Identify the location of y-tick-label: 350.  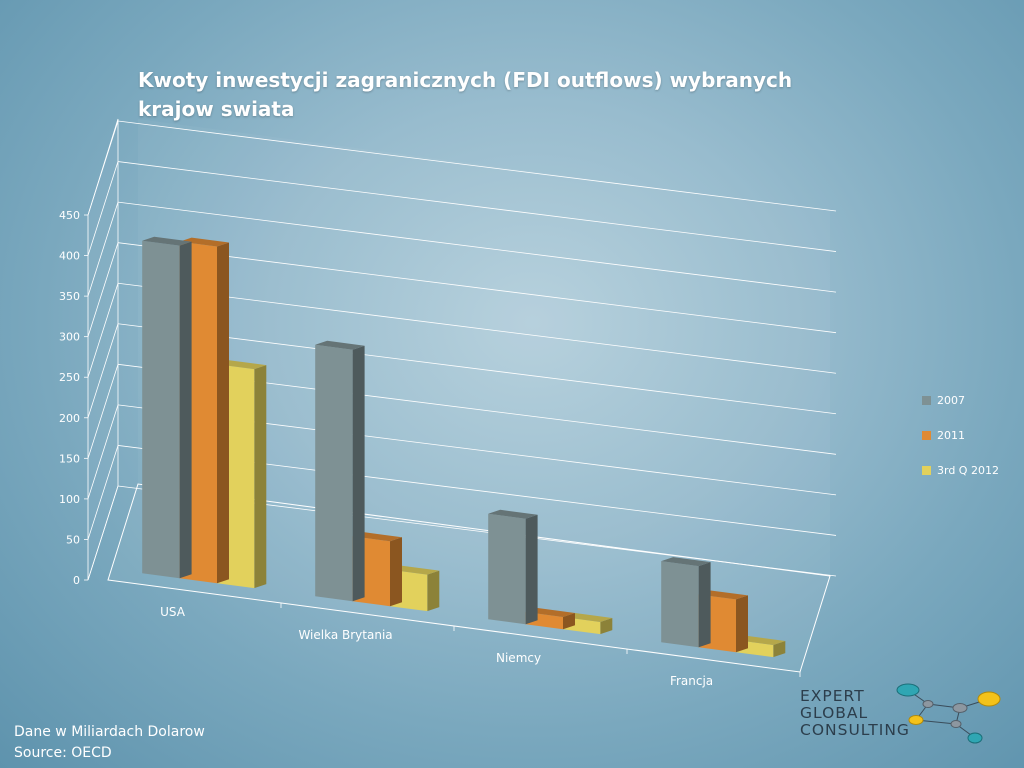
(69, 296).